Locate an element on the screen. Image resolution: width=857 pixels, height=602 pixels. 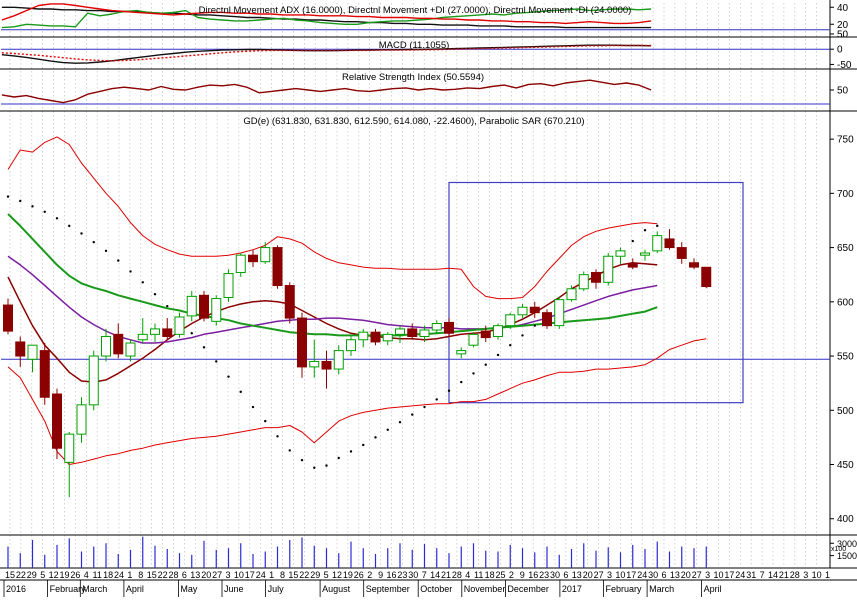
date-tick-label: 3 is located at coordinates (805, 575).